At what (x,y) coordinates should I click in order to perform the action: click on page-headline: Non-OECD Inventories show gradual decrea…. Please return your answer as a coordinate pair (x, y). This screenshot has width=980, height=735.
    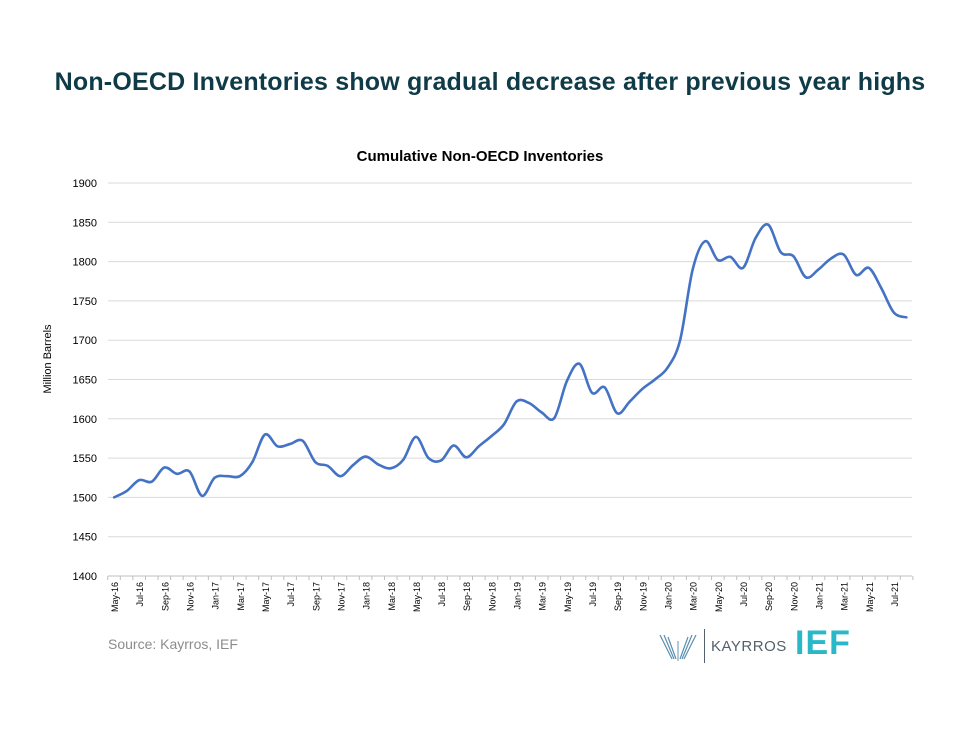
    Looking at the image, I should click on (490, 82).